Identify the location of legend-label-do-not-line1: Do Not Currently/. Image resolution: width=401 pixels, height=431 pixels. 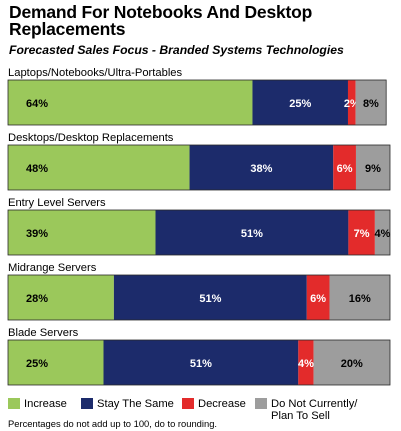
(314, 404).